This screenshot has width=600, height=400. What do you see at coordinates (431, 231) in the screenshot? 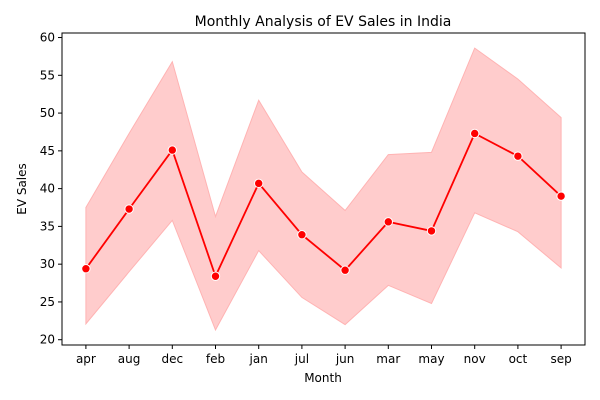
I see `data-point-may` at bounding box center [431, 231].